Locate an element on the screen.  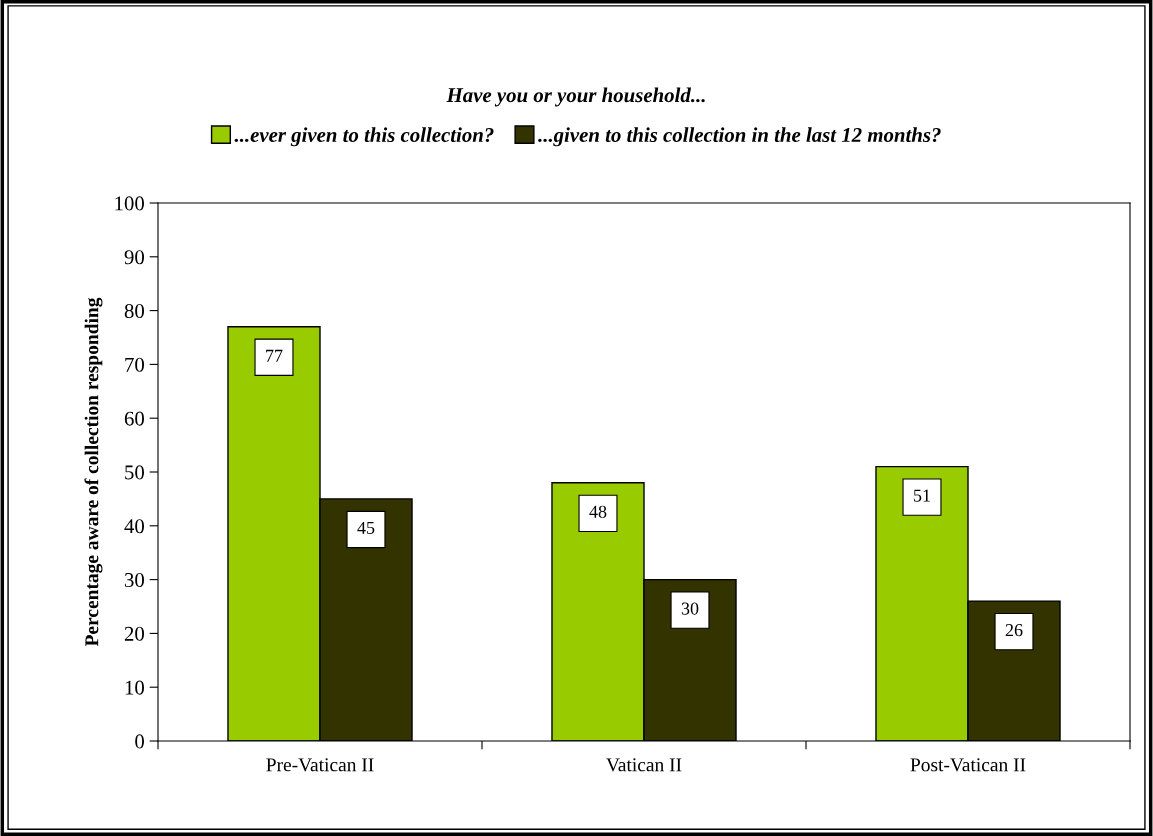
y-tick-label: 90 is located at coordinates (134, 257).